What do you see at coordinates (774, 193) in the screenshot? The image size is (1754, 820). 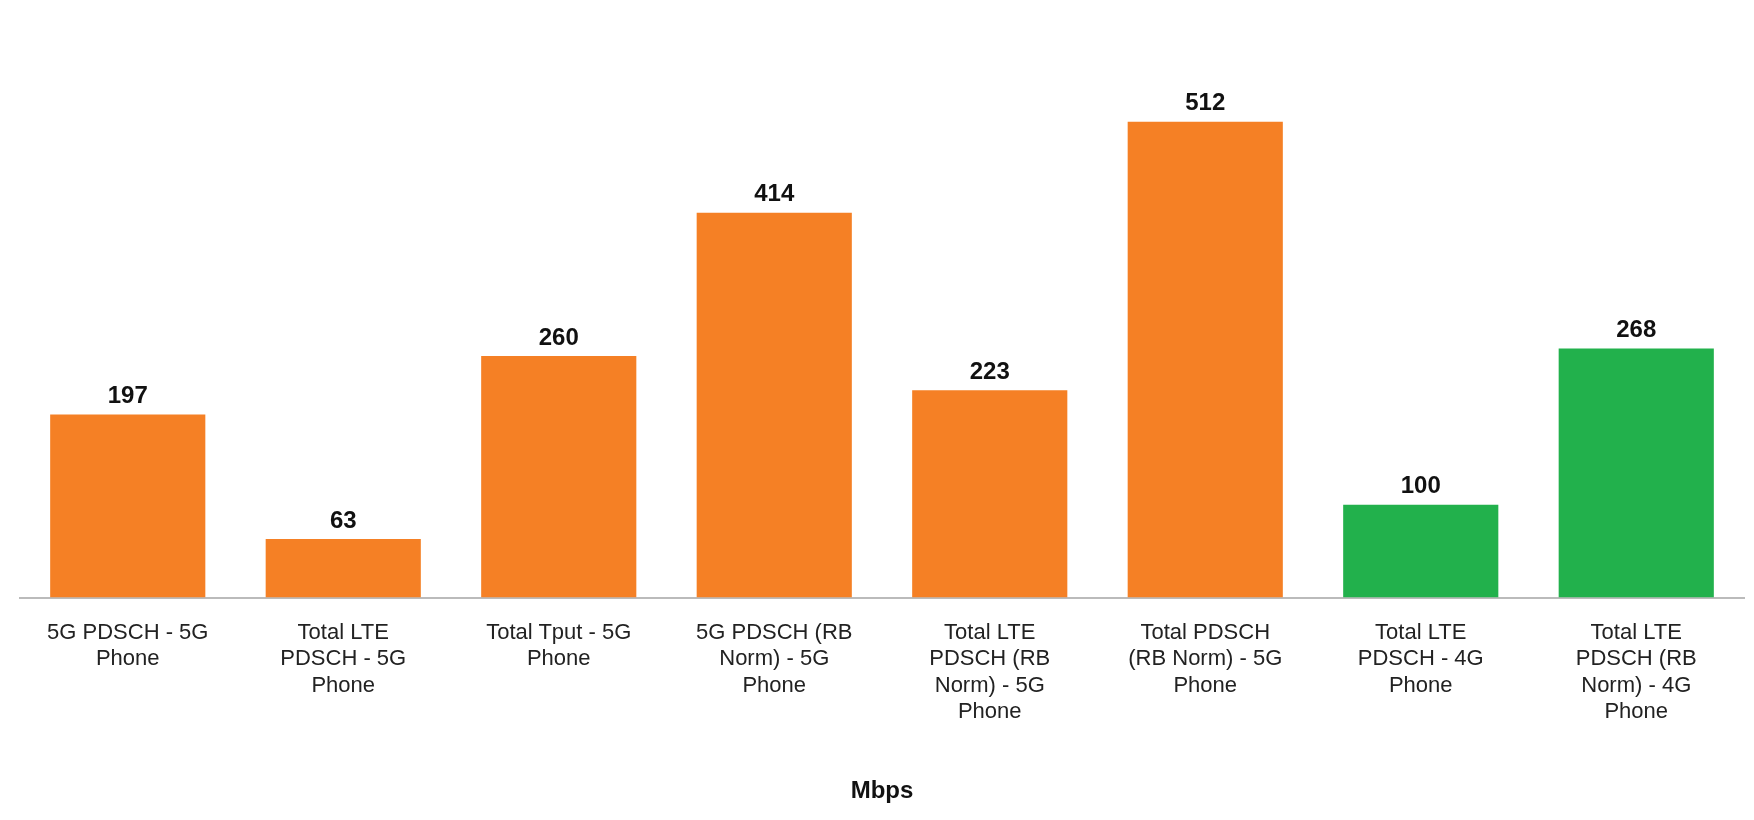 I see `data-label: 414` at bounding box center [774, 193].